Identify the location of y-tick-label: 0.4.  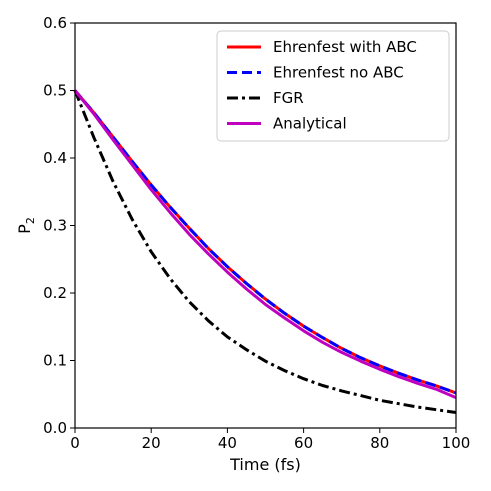
(55, 158).